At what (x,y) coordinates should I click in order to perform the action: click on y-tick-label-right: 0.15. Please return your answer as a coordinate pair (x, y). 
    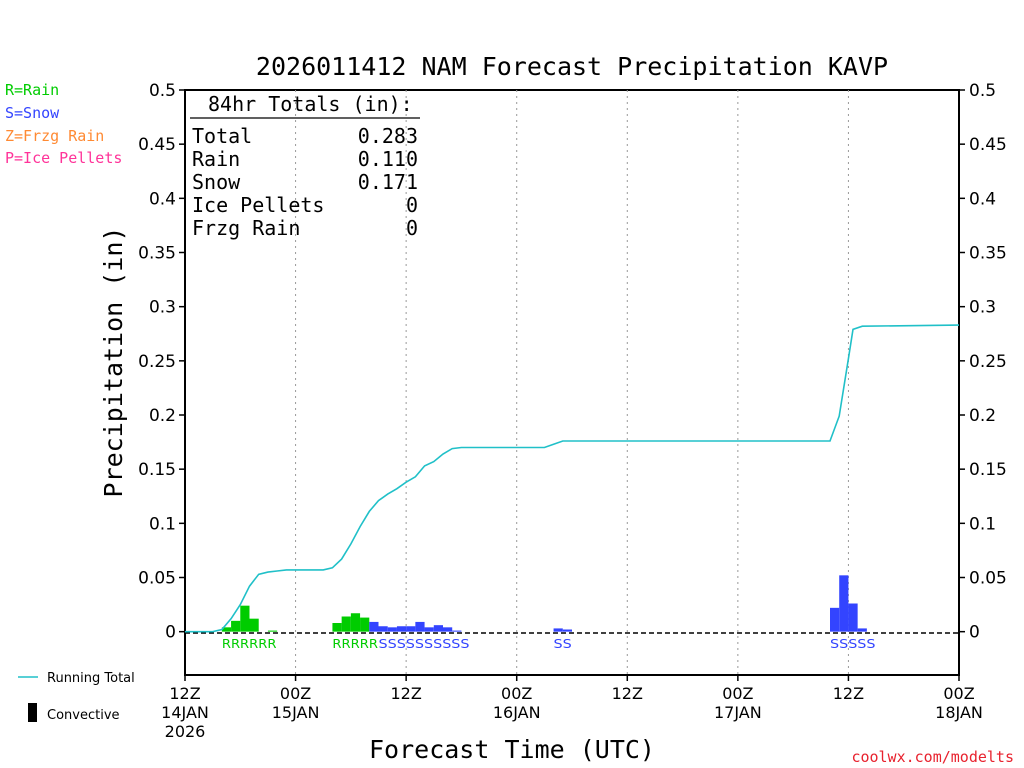
    Looking at the image, I should click on (988, 470).